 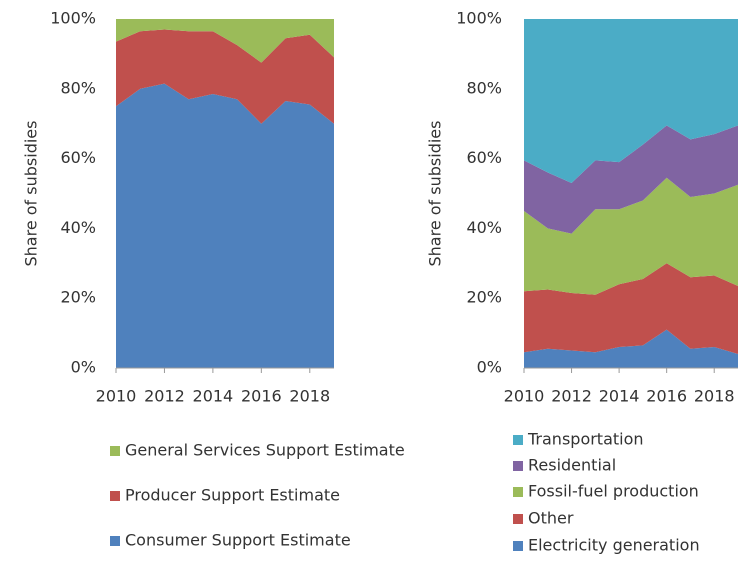 What do you see at coordinates (613, 491) in the screenshot?
I see `legend-label: Fossil-fuel production` at bounding box center [613, 491].